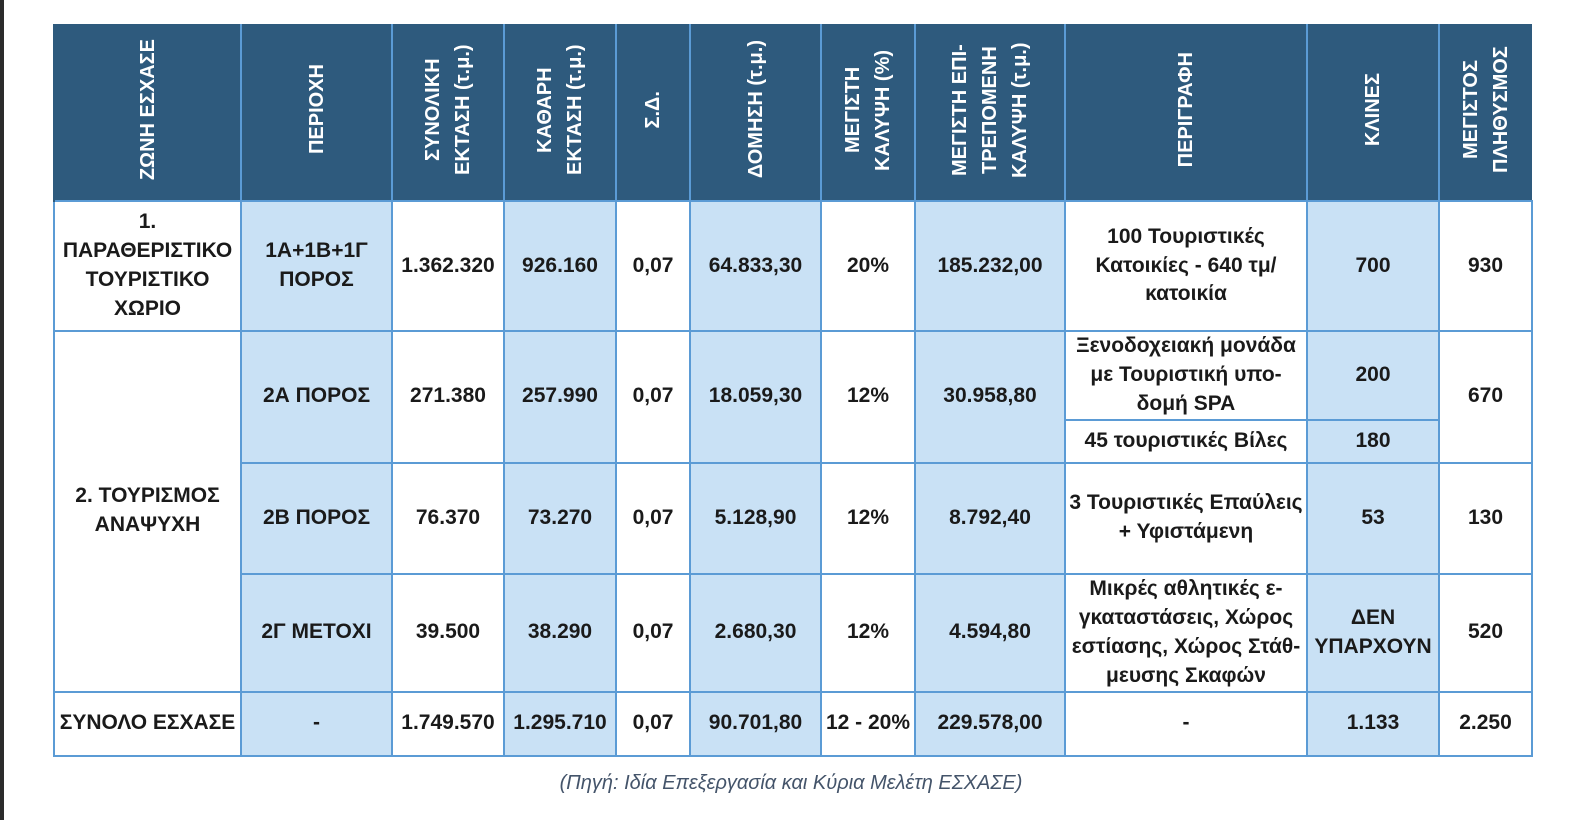 Image resolution: width=1582 pixels, height=820 pixels. Describe the element at coordinates (868, 266) in the screenshot. I see `coverage-pct-cell: 20%` at that location.